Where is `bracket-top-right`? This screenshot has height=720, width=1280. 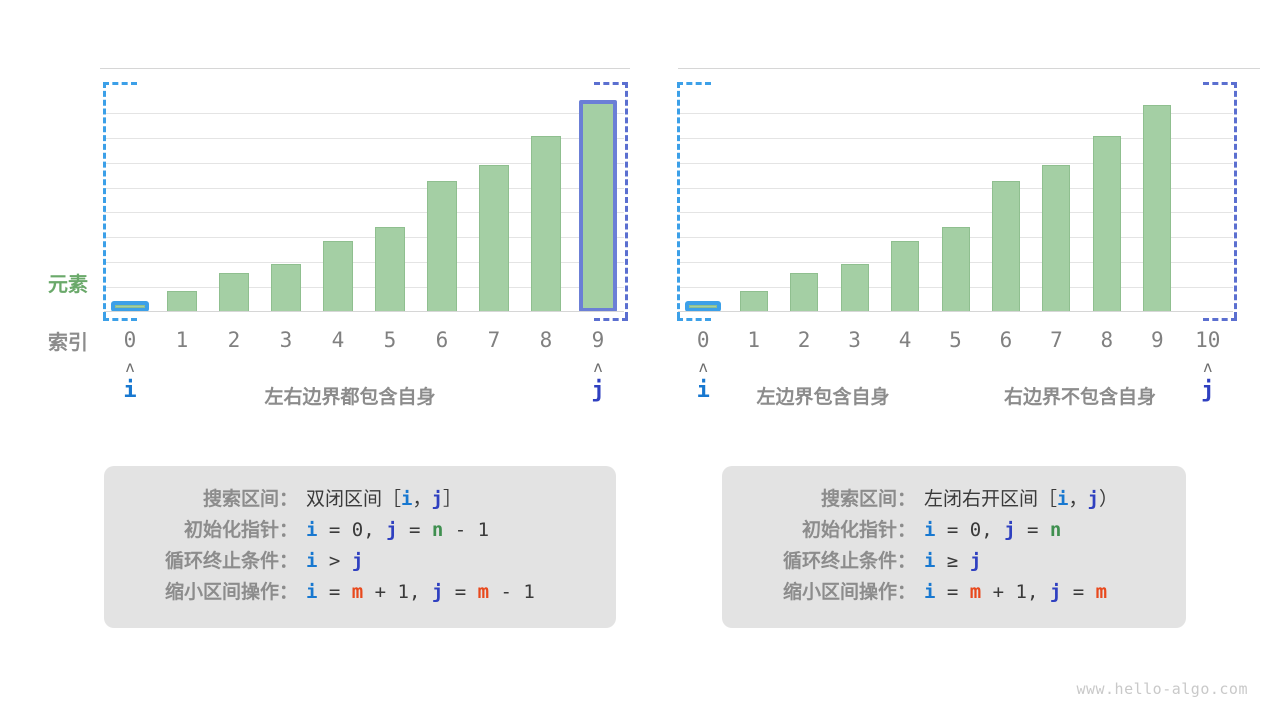 bracket-top-right is located at coordinates (1219, 83).